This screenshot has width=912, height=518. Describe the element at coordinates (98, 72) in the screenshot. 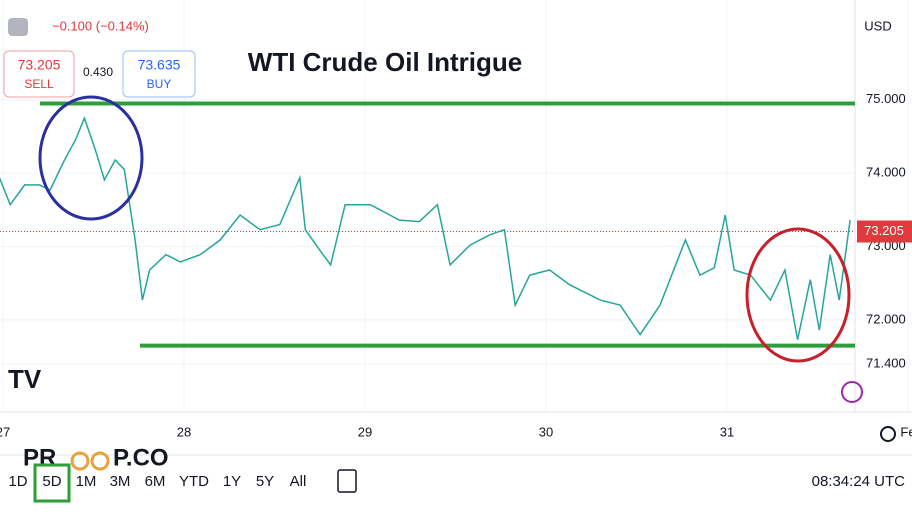

I see `spread: 0.430` at that location.